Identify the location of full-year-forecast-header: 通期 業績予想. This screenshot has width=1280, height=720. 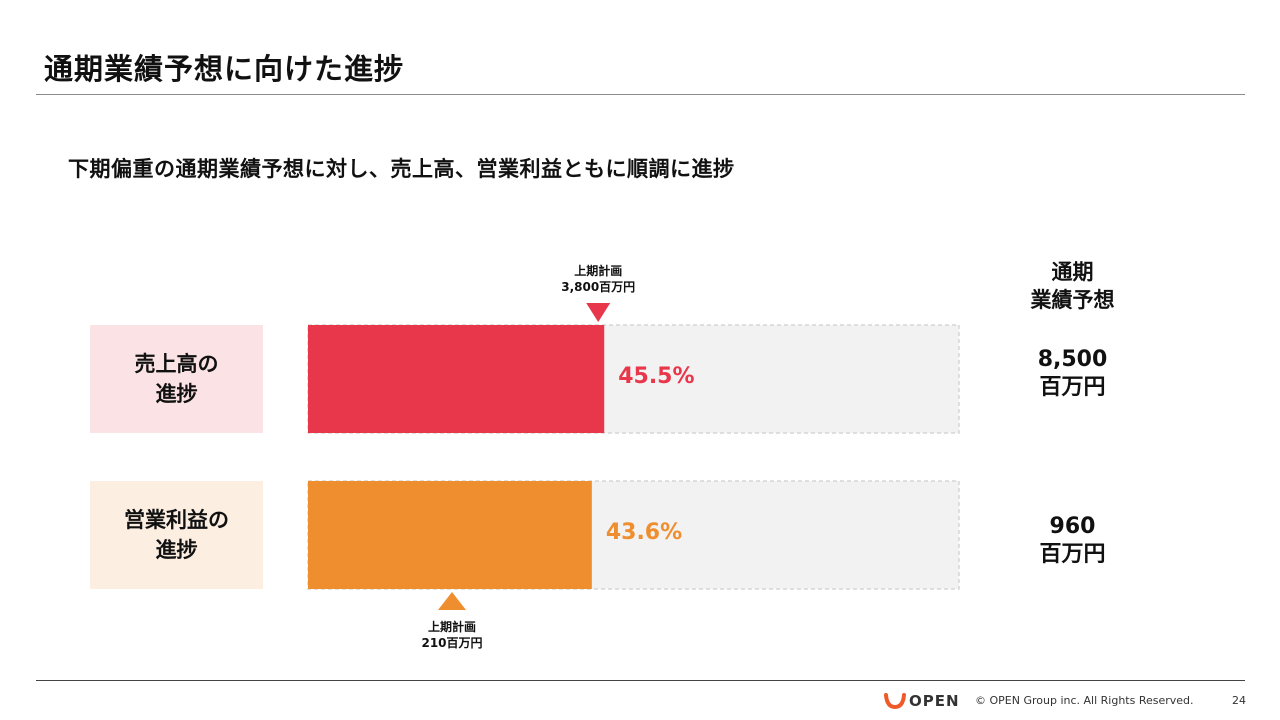
(1072, 286).